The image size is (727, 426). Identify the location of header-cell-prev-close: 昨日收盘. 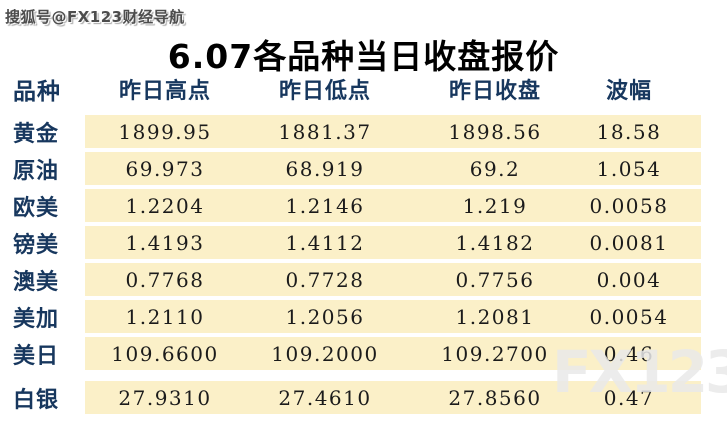
(494, 91).